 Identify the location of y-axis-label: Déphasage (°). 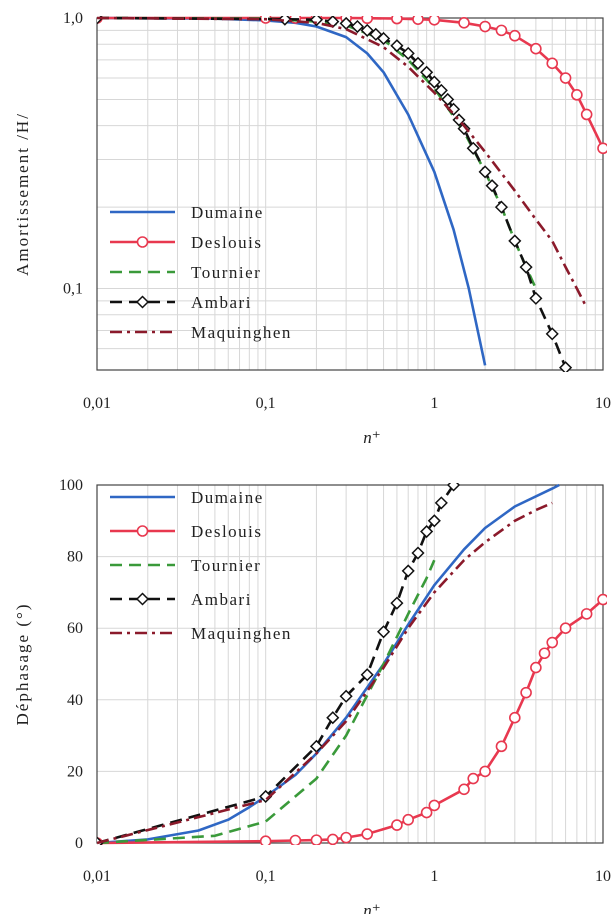
(22, 664).